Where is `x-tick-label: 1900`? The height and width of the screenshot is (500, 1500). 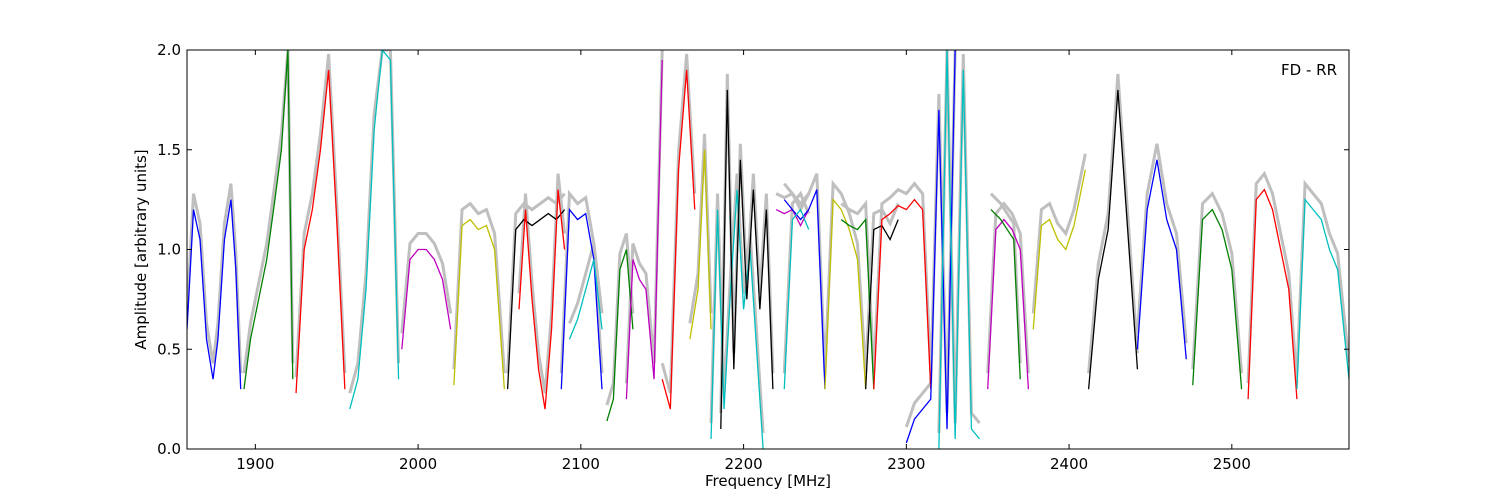 x-tick-label: 1900 is located at coordinates (255, 464).